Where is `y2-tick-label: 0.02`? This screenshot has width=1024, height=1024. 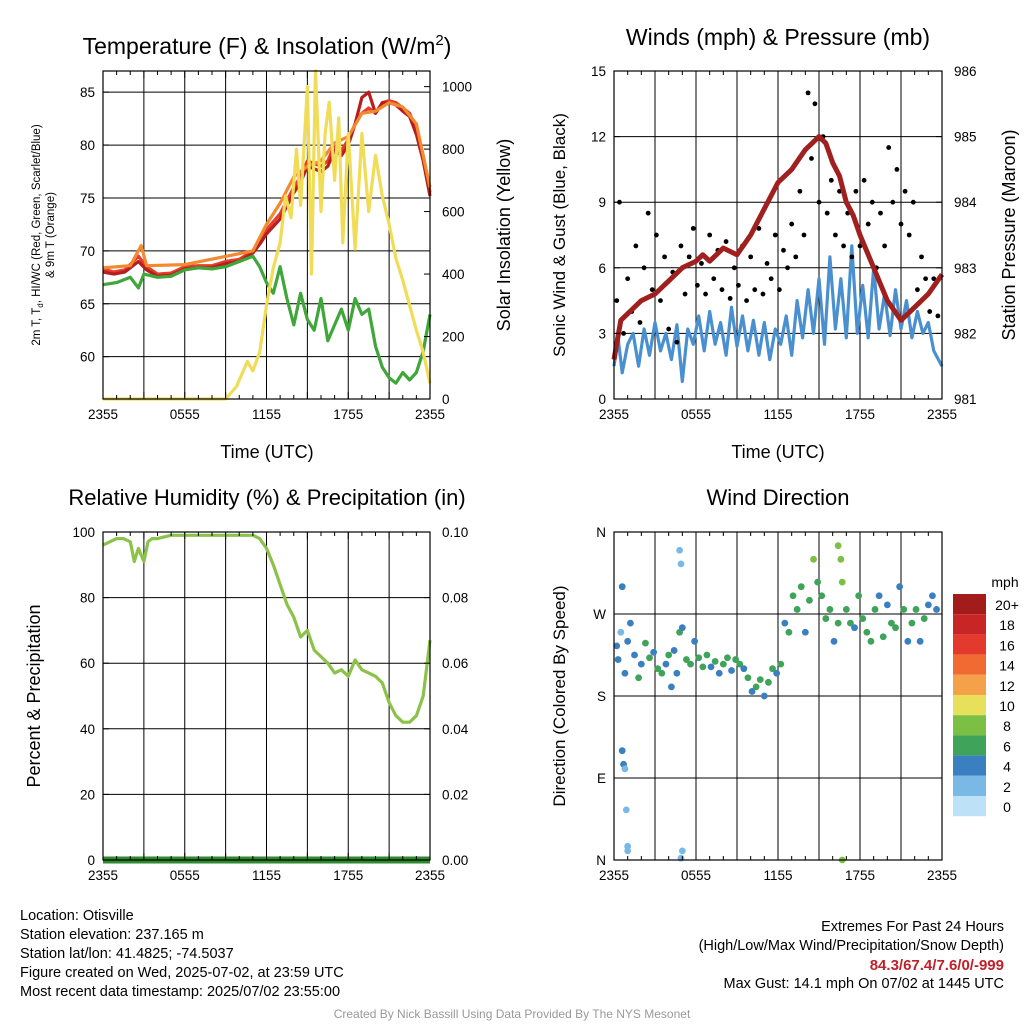
y2-tick-label: 0.02 is located at coordinates (455, 794).